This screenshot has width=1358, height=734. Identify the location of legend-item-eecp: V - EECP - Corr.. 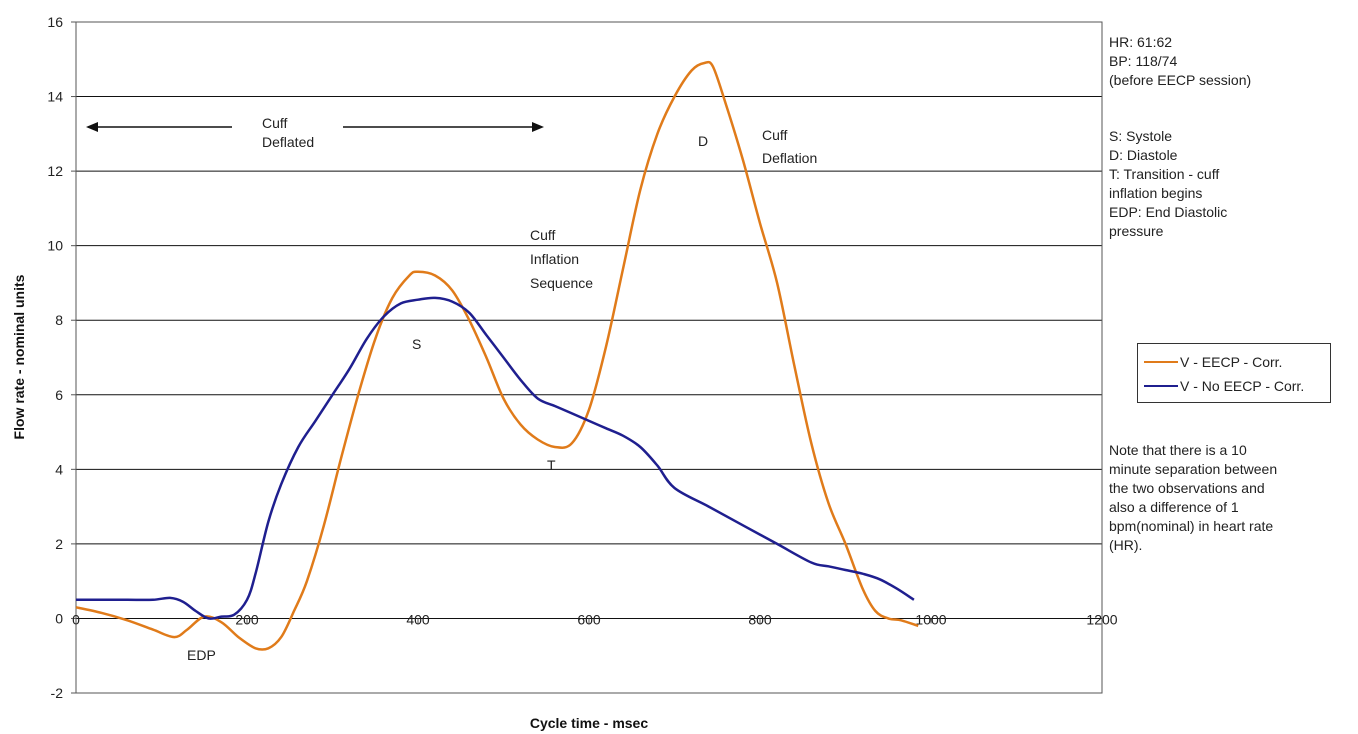
(1213, 362).